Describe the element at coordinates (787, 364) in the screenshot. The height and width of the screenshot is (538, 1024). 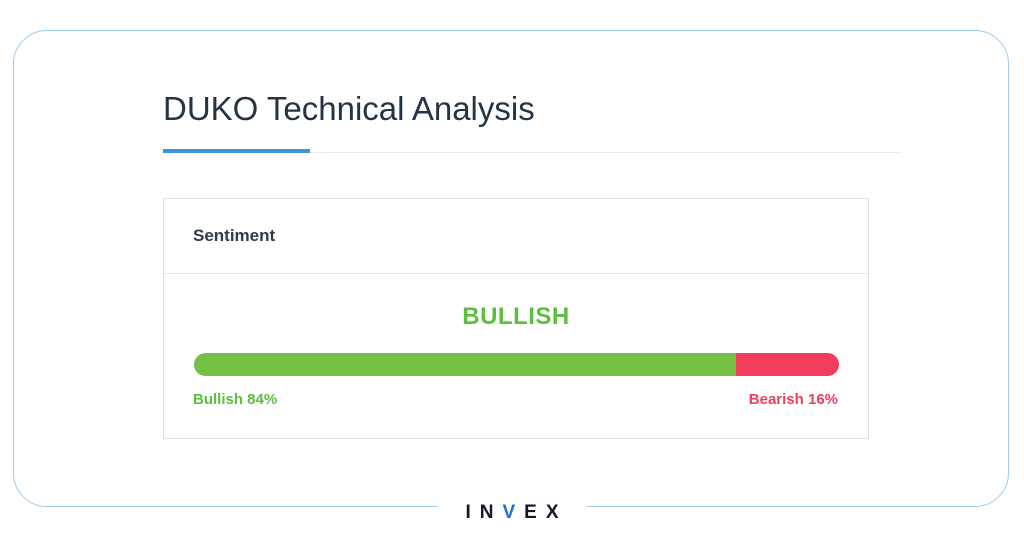
I see `bearish-fill` at that location.